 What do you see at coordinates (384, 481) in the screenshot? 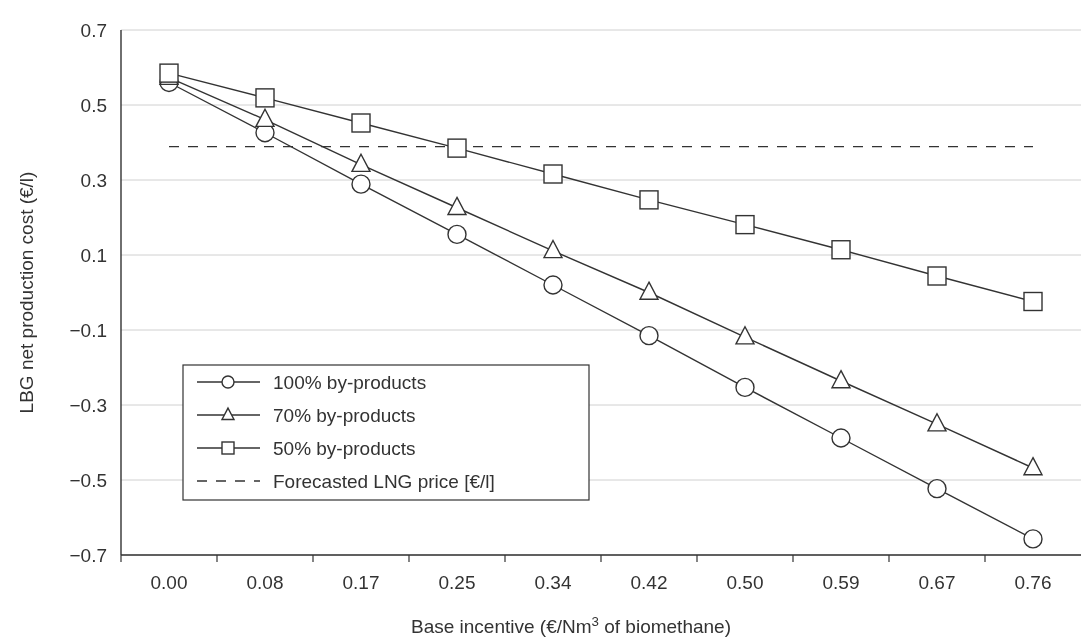
I see `legend-label: Forecasted LNG price [€/l]` at bounding box center [384, 481].